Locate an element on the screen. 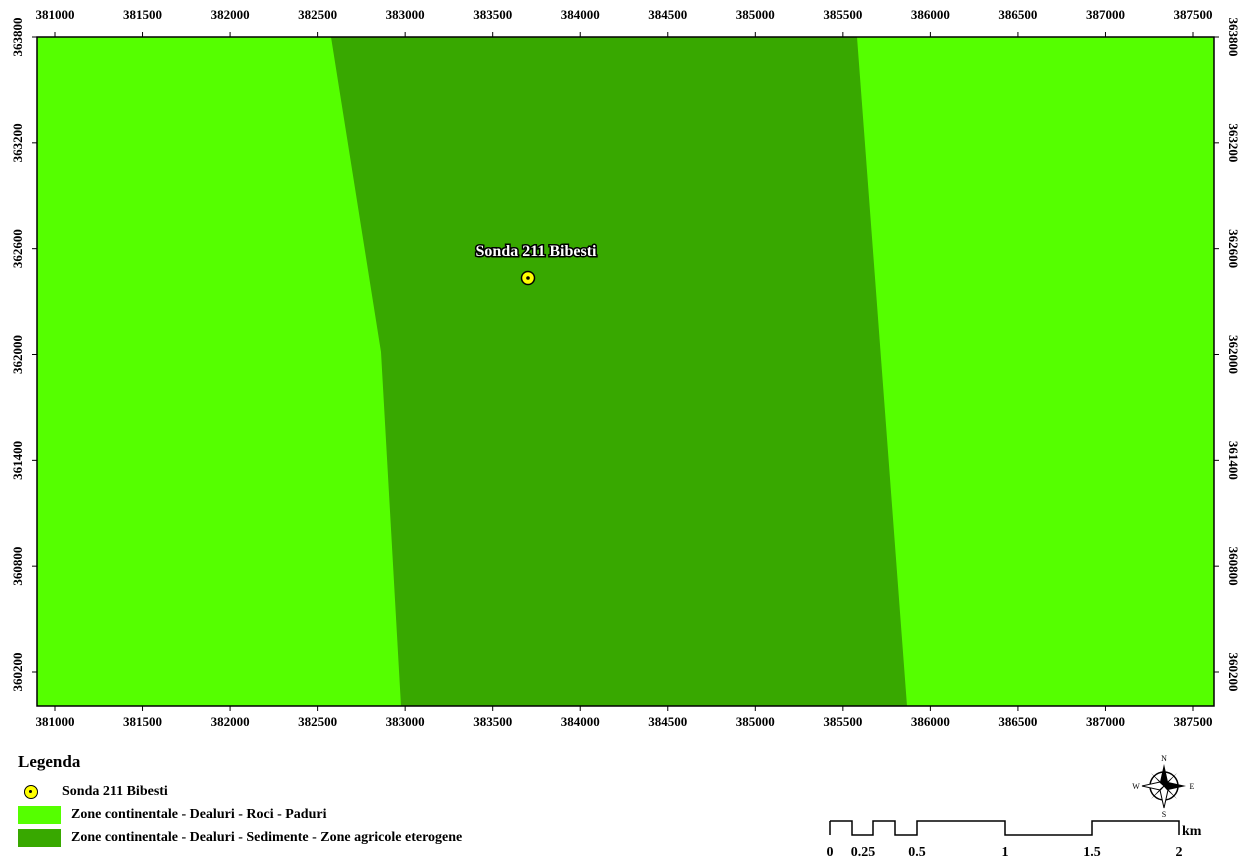 The image size is (1250, 861). well-marker is located at coordinates (528, 278).